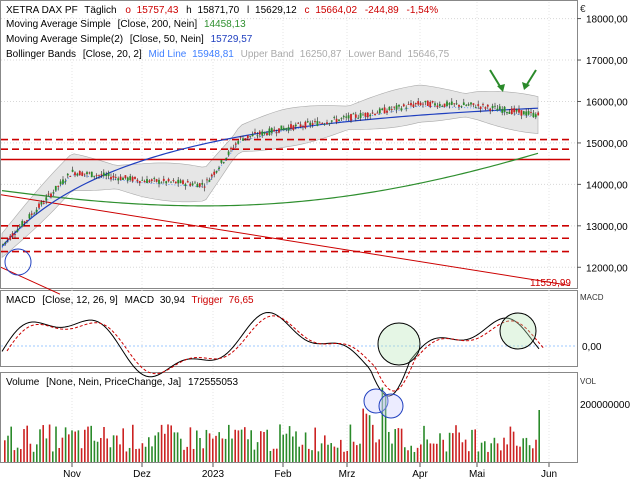 The height and width of the screenshot is (480, 640). Describe the element at coordinates (583, 9) in the screenshot. I see `currency-label: €` at that location.